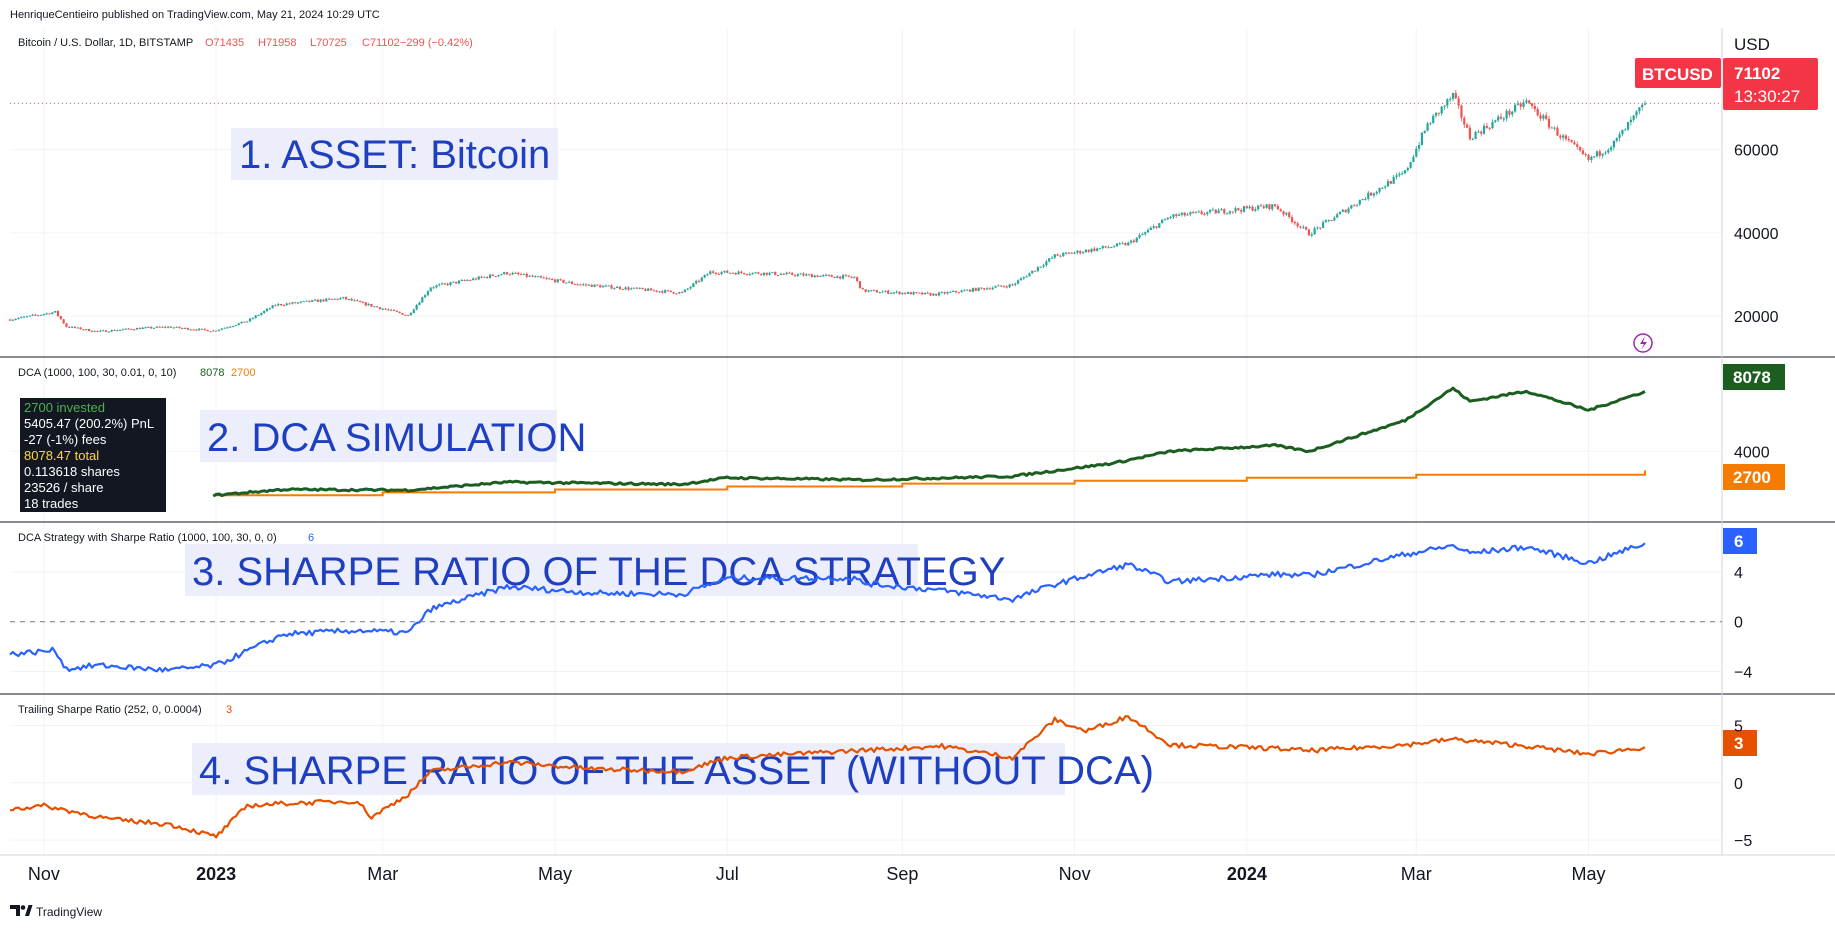 This screenshot has width=1835, height=931. What do you see at coordinates (1740, 541) in the screenshot?
I see `badge-bg` at bounding box center [1740, 541].